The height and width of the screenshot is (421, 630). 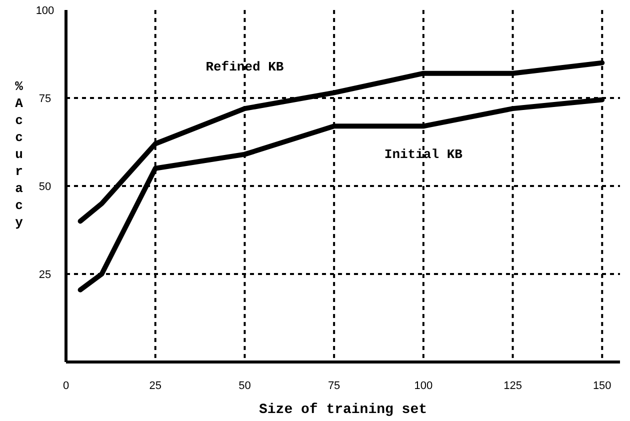 What do you see at coordinates (45, 275) in the screenshot?
I see `y-tick-label: 25` at bounding box center [45, 275].